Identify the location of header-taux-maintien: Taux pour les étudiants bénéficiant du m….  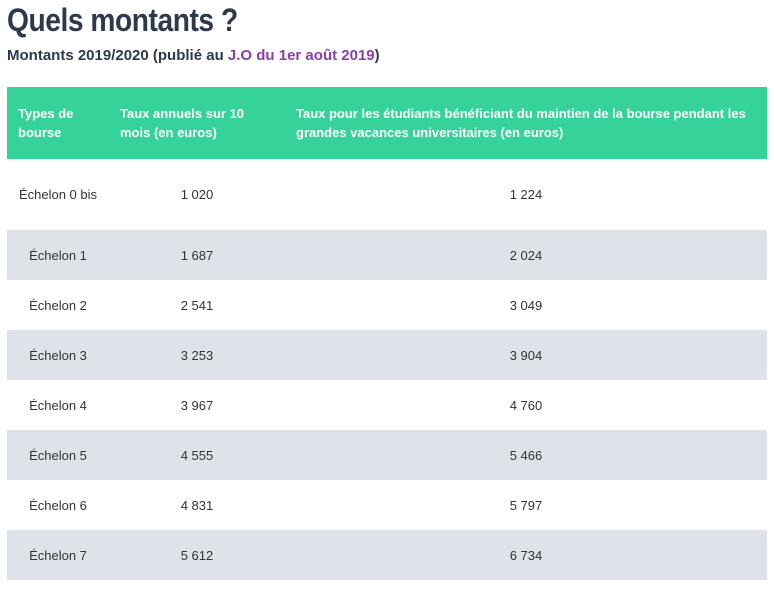
(521, 123).